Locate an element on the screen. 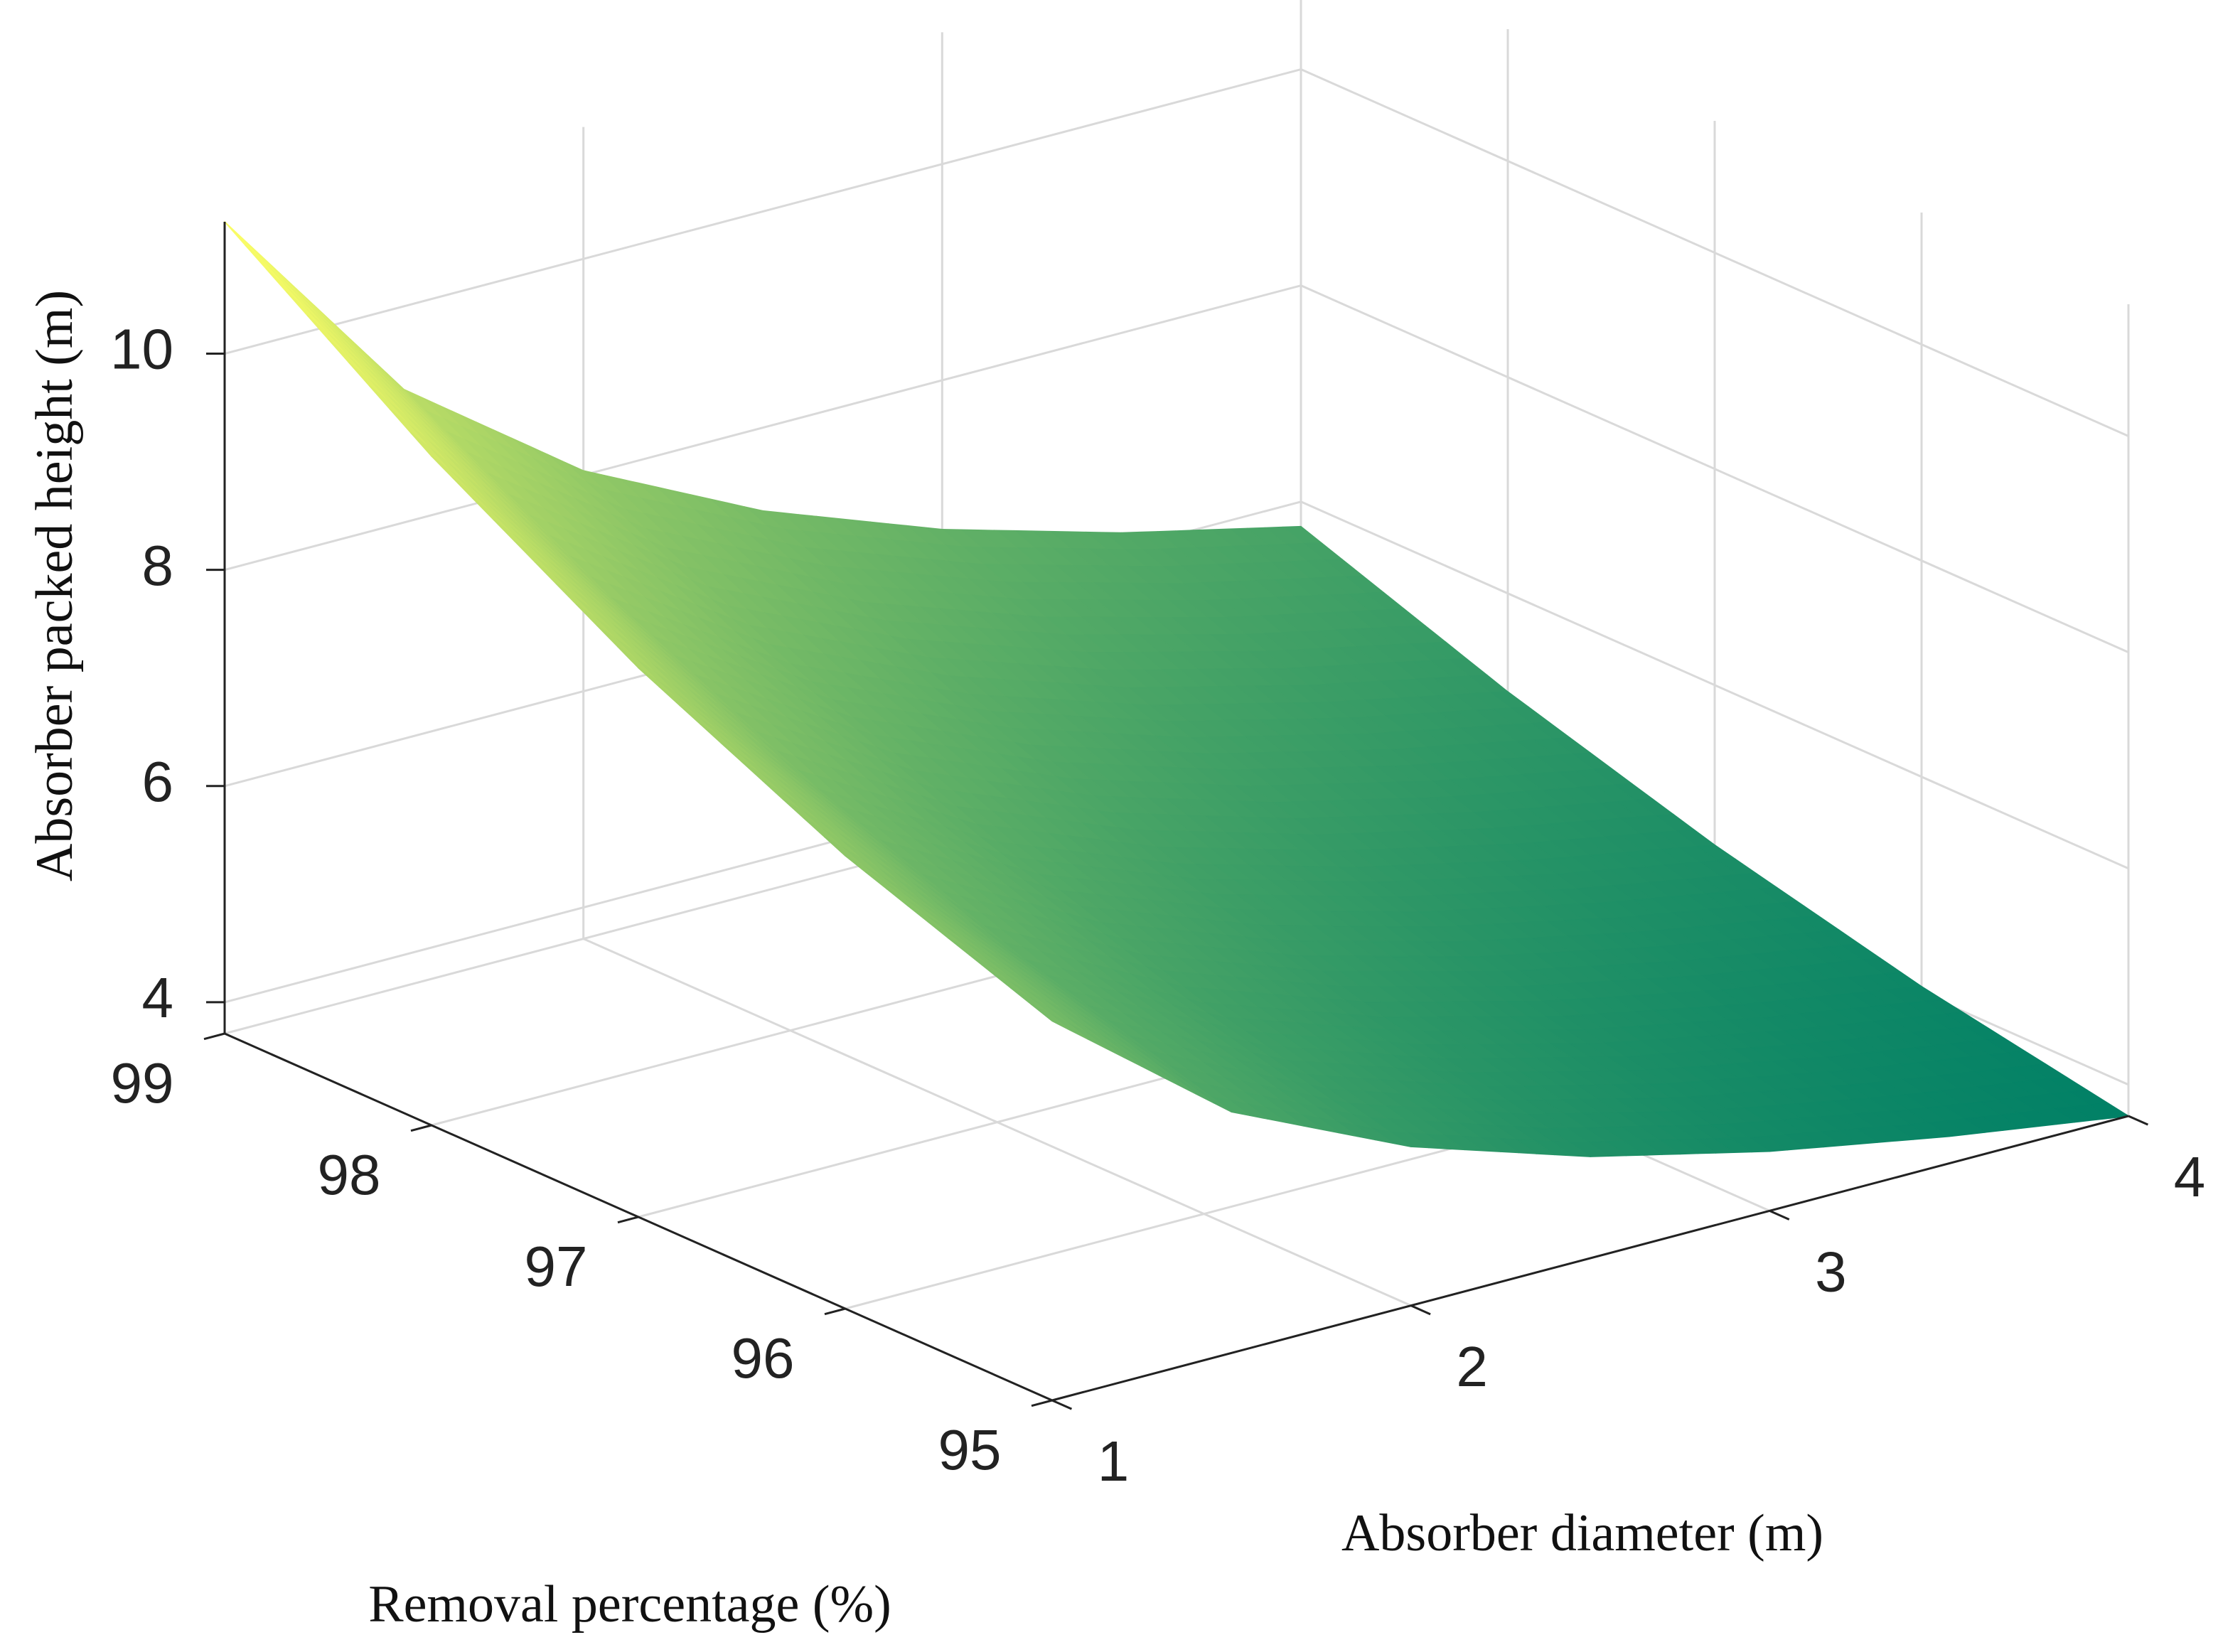 The image size is (2218, 1652). x-tick-label: 2 is located at coordinates (1472, 1366).